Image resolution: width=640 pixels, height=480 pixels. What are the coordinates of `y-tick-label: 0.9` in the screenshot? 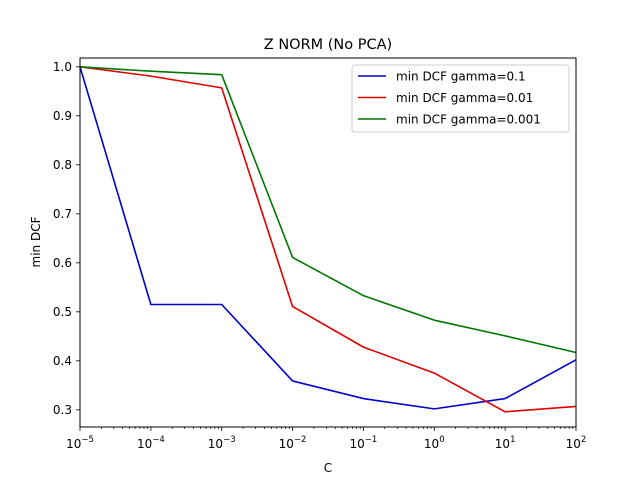 It's located at (62, 116).